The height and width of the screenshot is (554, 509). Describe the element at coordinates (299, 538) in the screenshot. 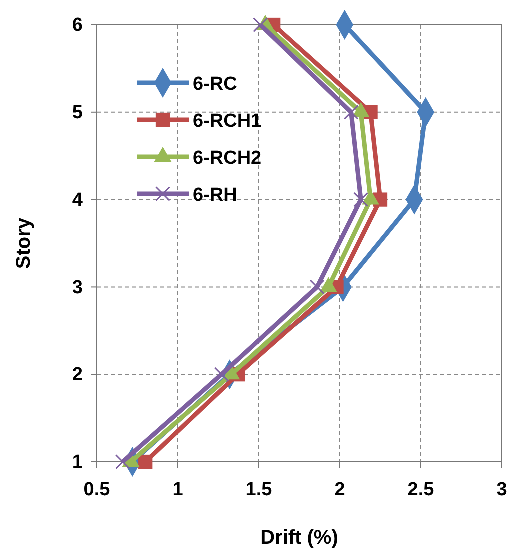

I see `x-axis-title: Drift (%)` at that location.